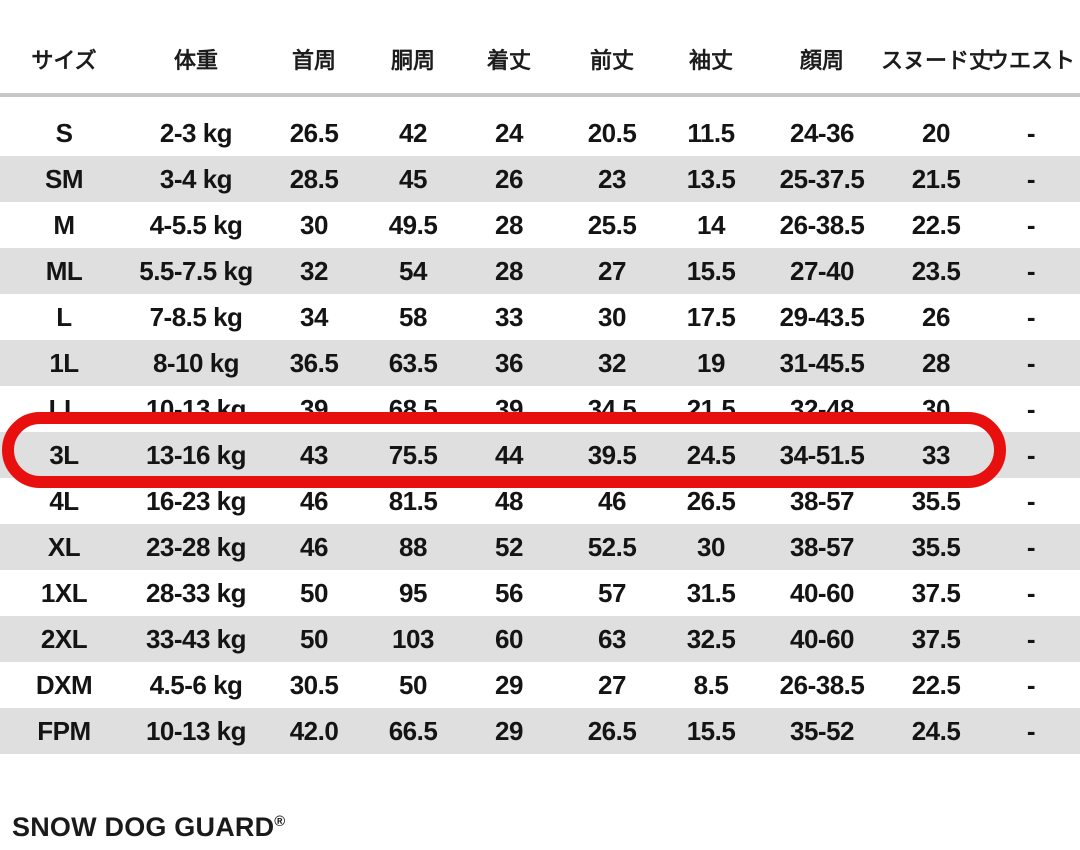 The height and width of the screenshot is (850, 1080). Describe the element at coordinates (413, 132) in the screenshot. I see `table-cell: 42` at that location.